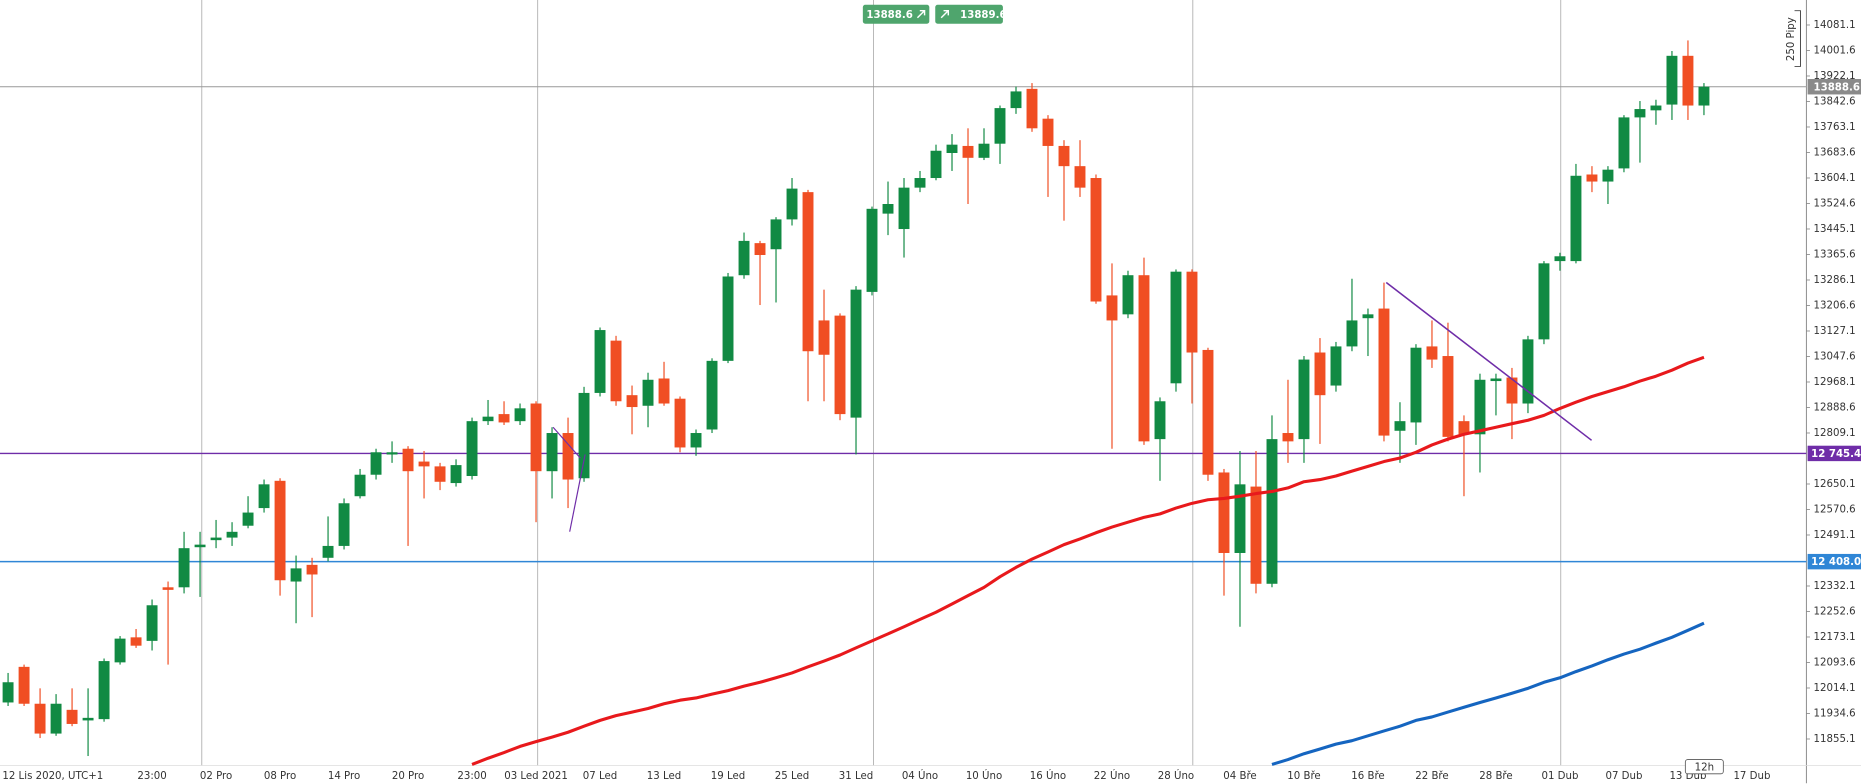  What do you see at coordinates (1835, 229) in the screenshot?
I see `y-tick-label: 13445.1` at bounding box center [1835, 229].